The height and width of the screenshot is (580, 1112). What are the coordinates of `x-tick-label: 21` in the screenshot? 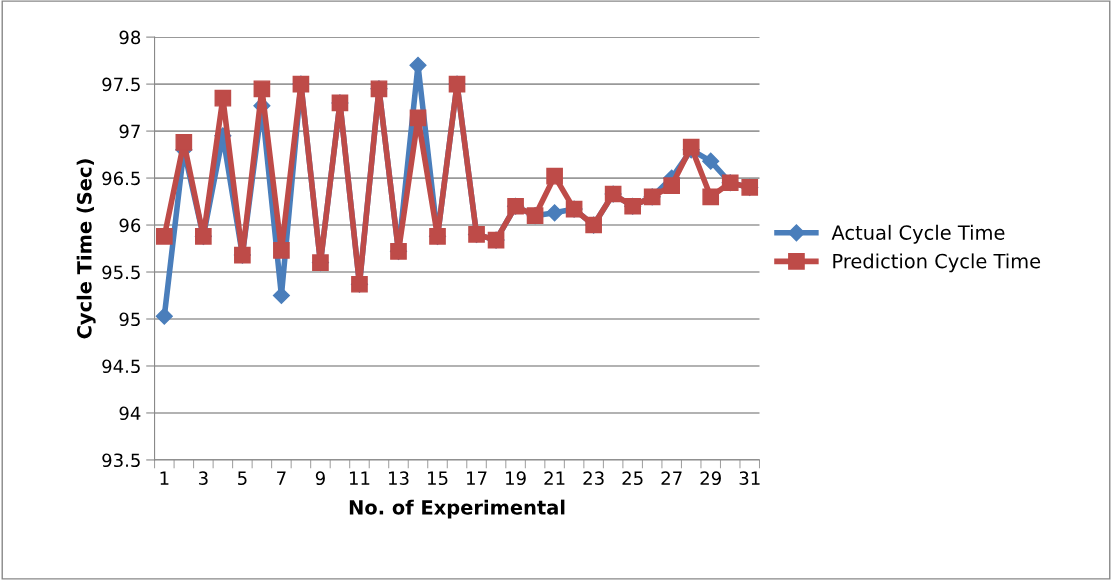 It's located at (554, 478).